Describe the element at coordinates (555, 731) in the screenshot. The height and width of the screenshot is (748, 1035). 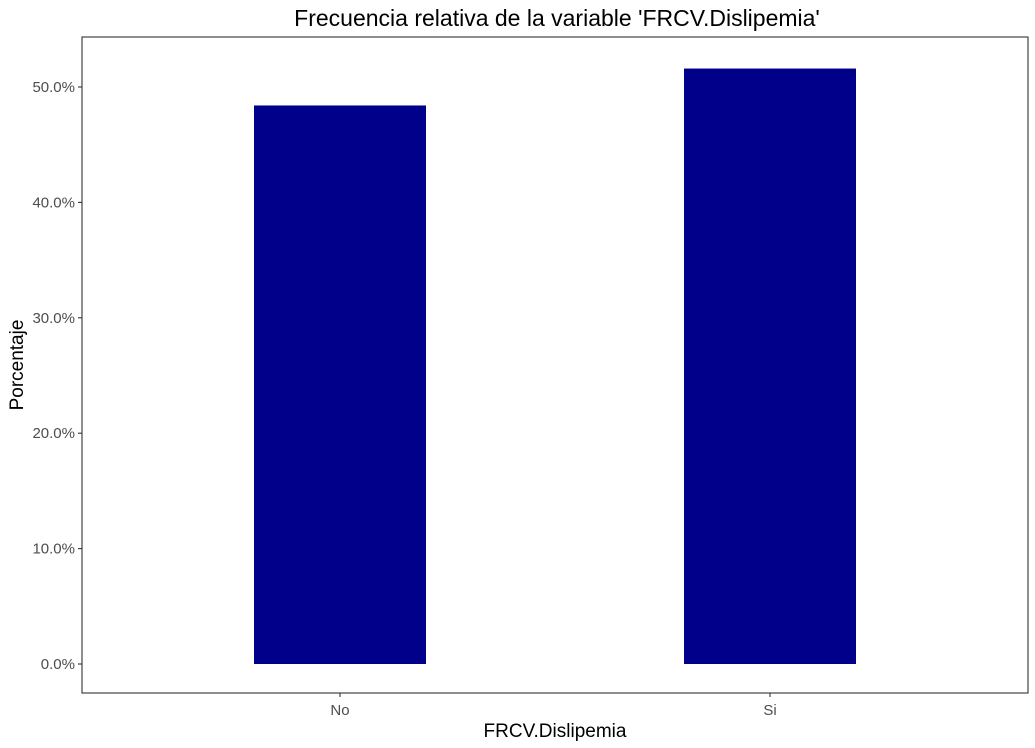
I see `x-axis-title: FRCV.Dislipemia` at that location.